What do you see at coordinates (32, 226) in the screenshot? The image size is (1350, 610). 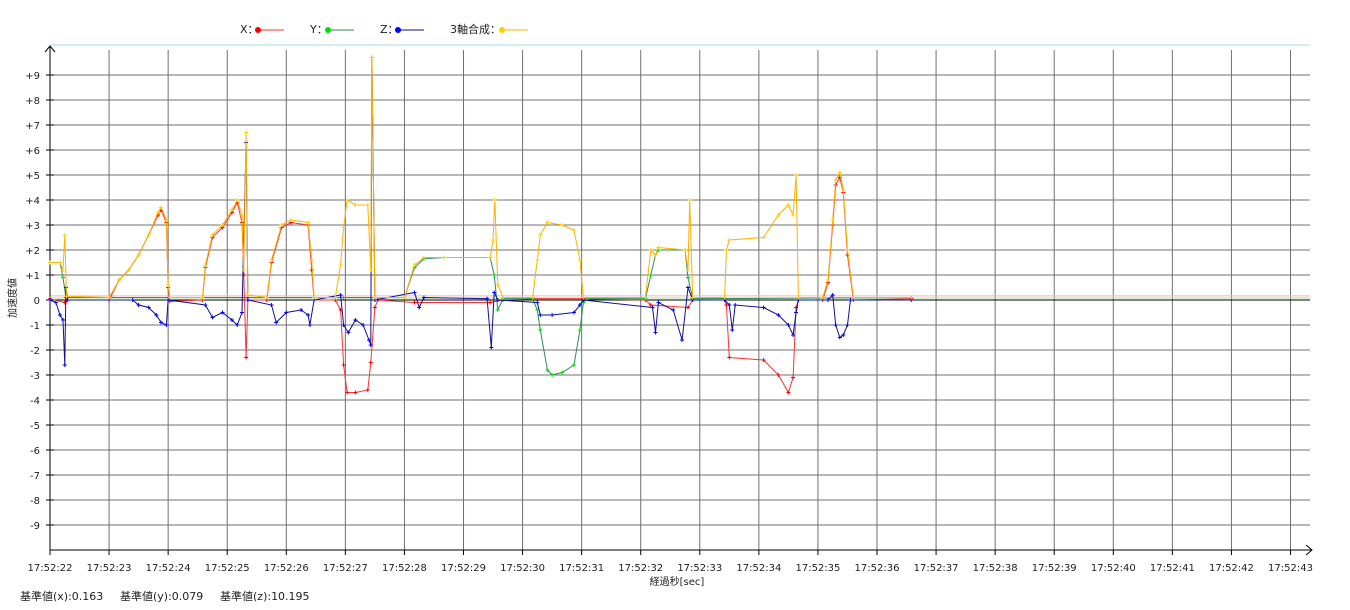 I see `y-tick-label: +3` at bounding box center [32, 226].